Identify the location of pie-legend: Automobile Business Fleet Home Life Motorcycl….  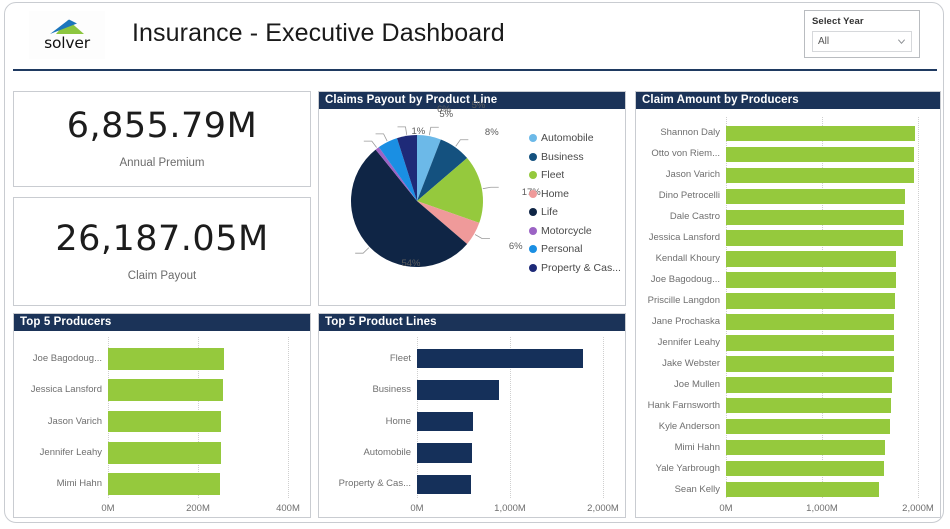
(575, 203).